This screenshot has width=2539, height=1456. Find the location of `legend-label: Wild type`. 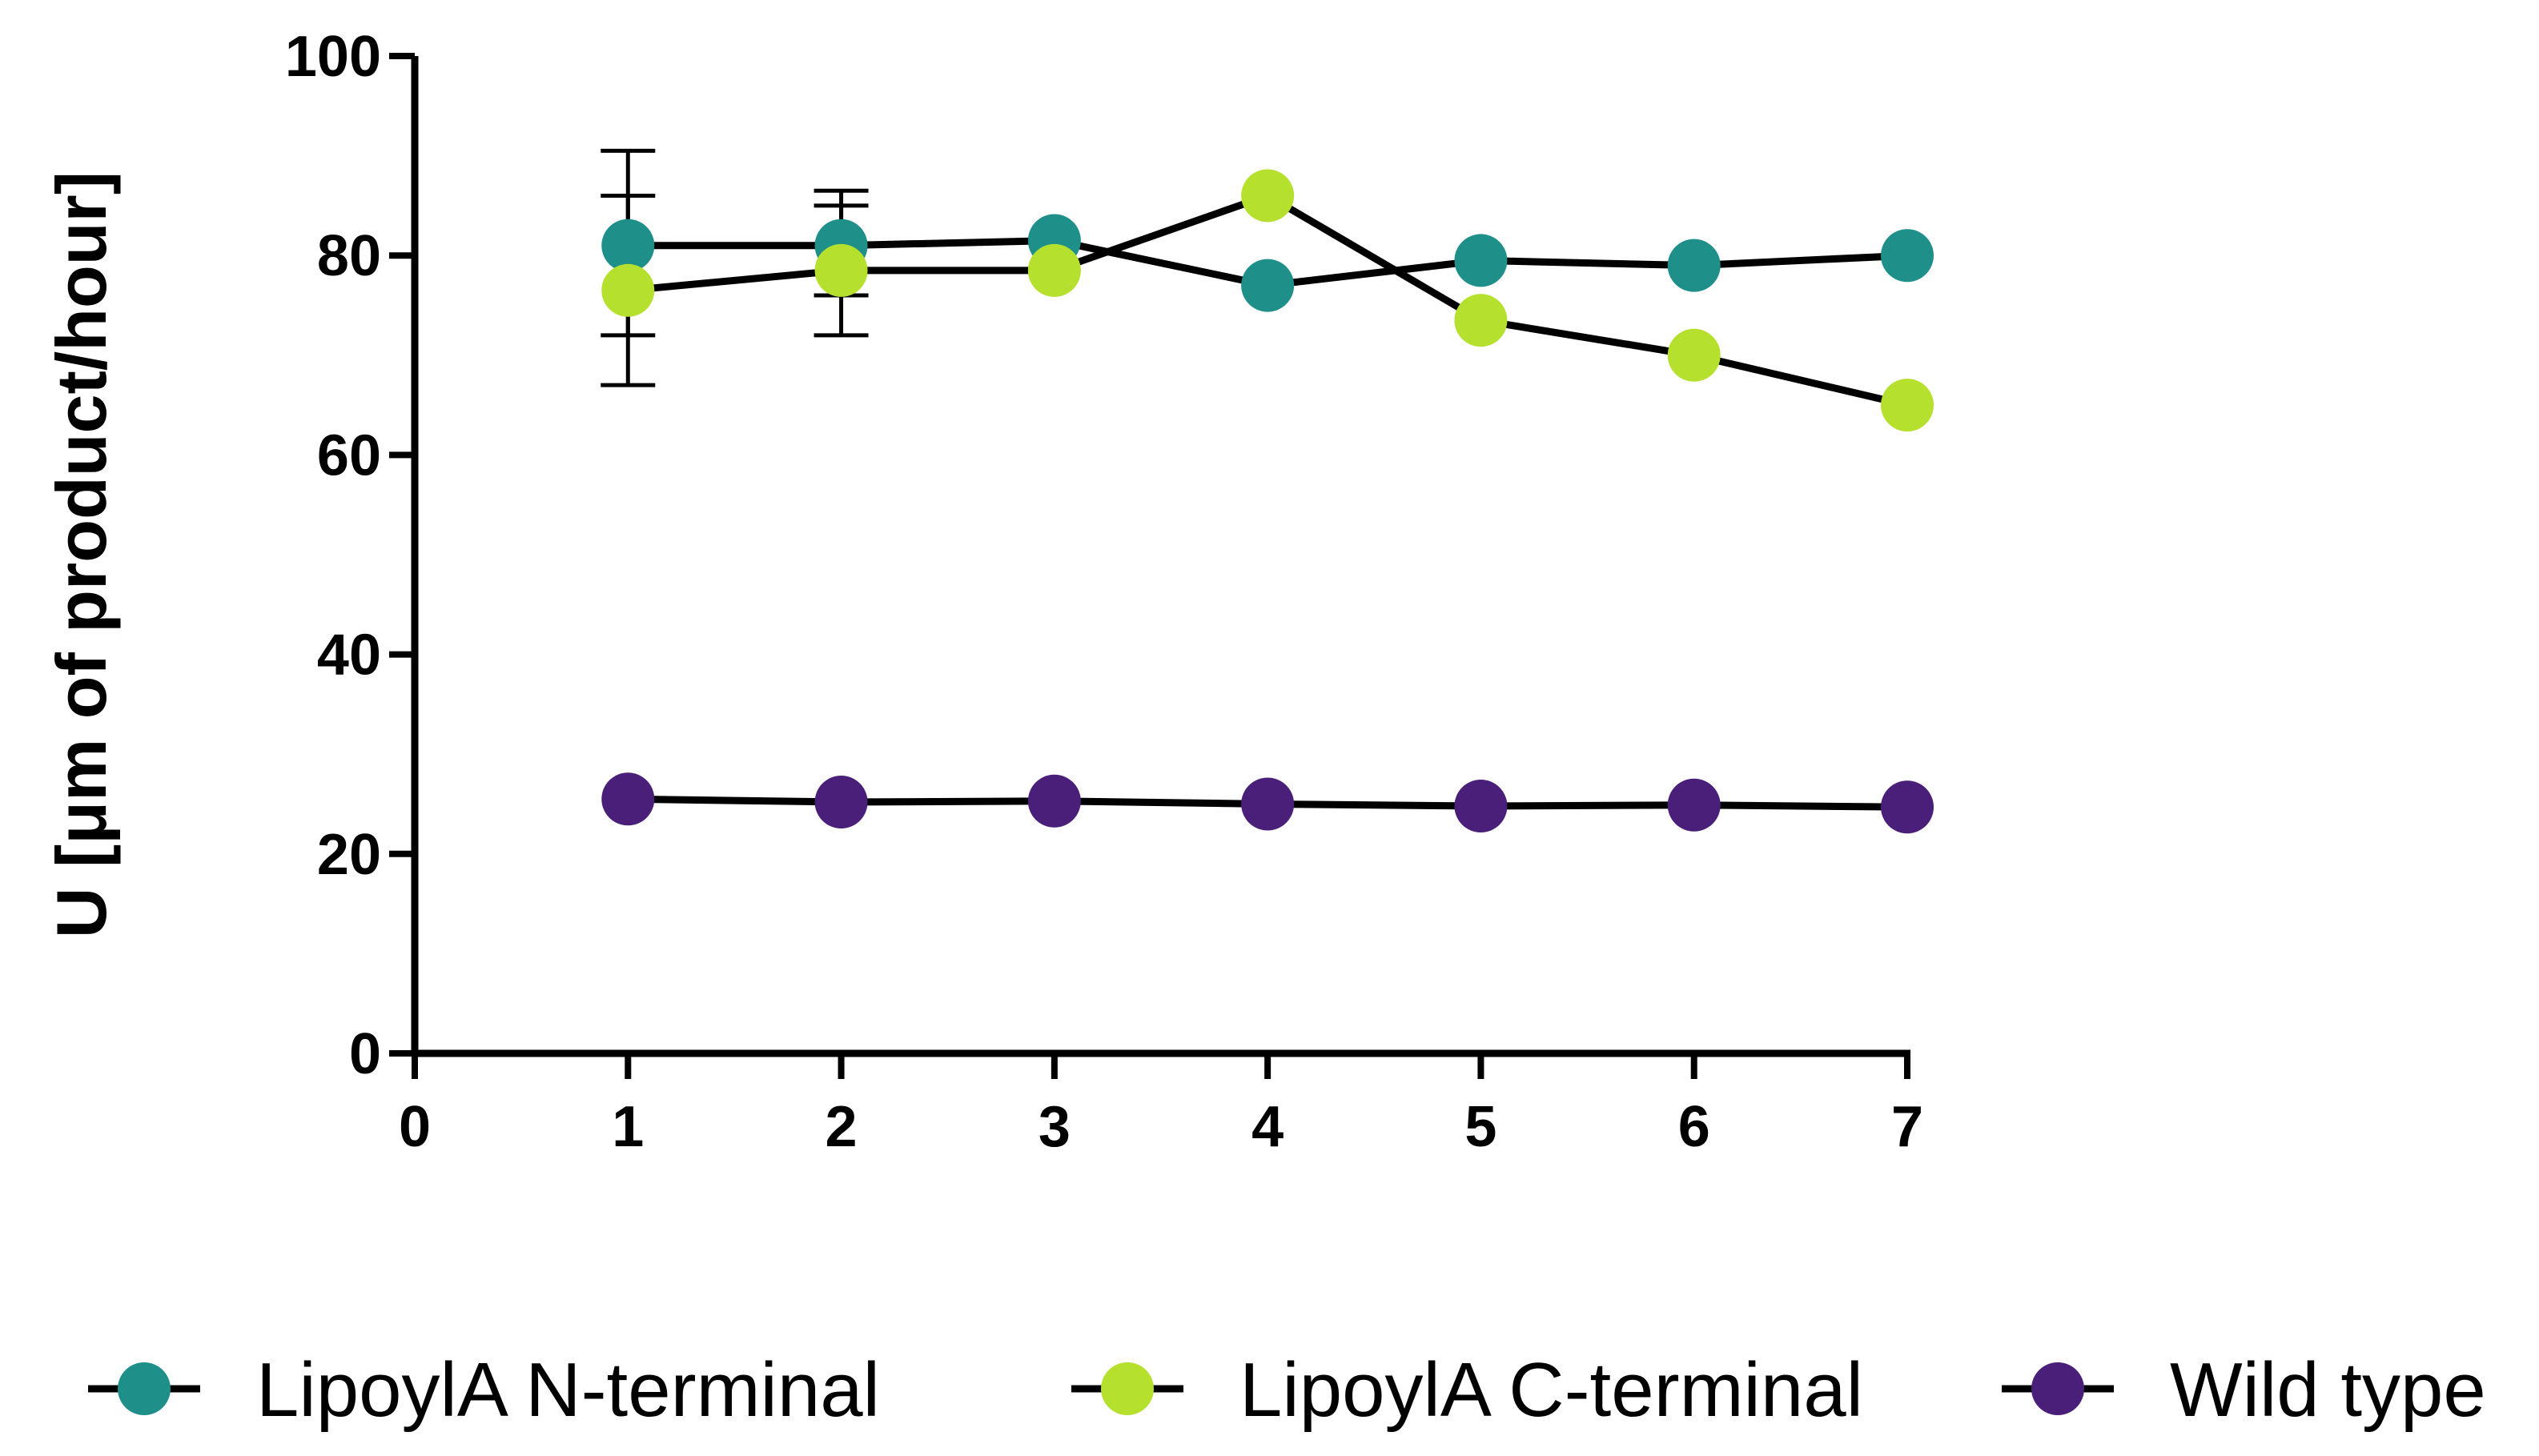

legend-label: Wild type is located at coordinates (2328, 1390).